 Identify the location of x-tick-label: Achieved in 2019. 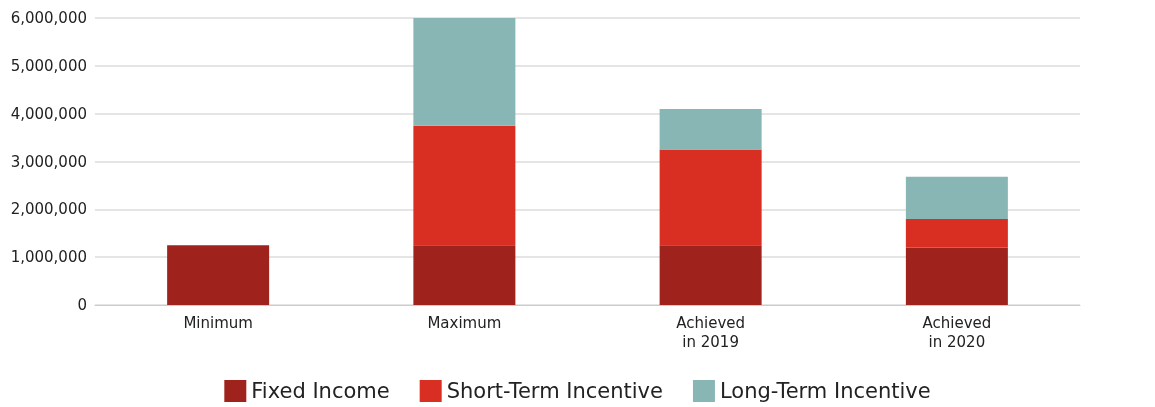
(711, 332).